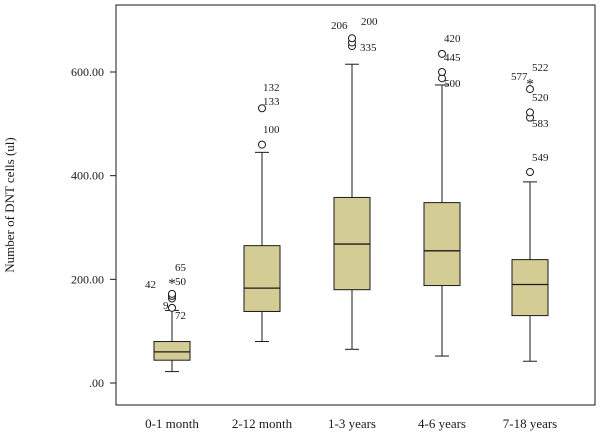 The height and width of the screenshot is (435, 600). Describe the element at coordinates (540, 124) in the screenshot. I see `outlier-id-label: 583` at that location.